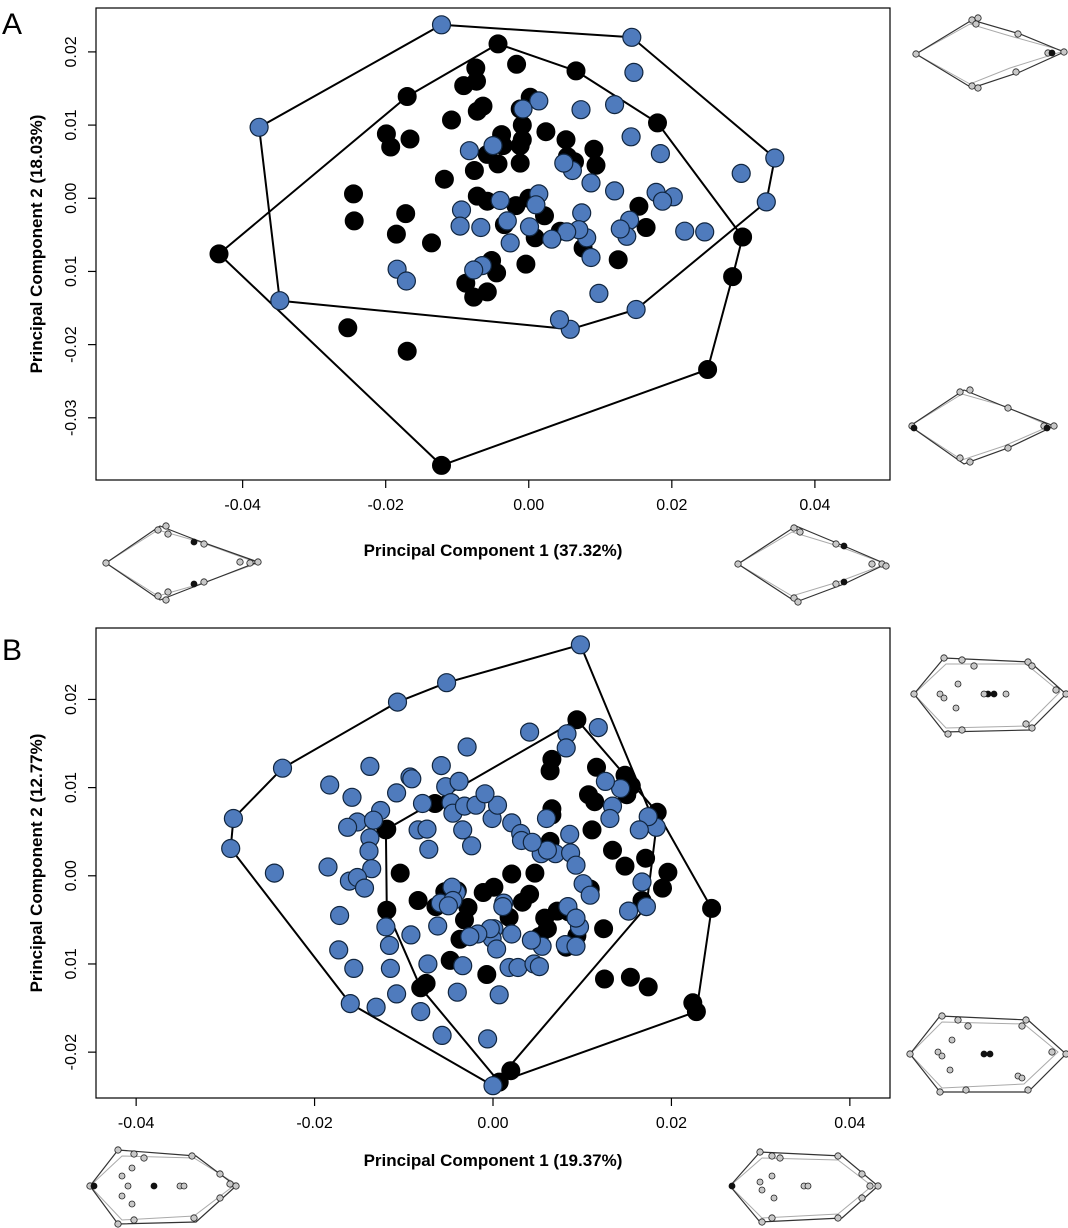  Describe the element at coordinates (814, 505) in the screenshot. I see `panel-a-x-tick-label: 0.04` at that location.